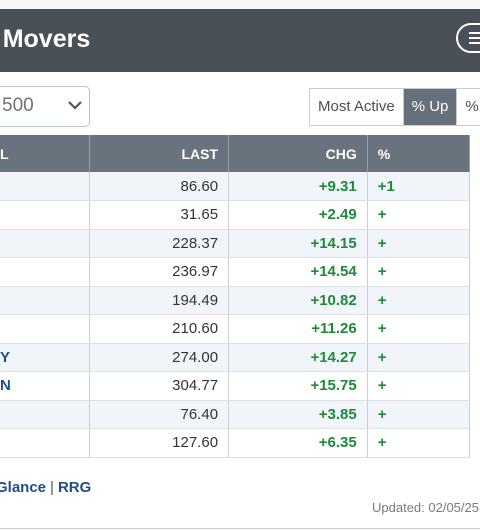  Describe the element at coordinates (159, 329) in the screenshot. I see `row-last: 210.60` at that location.